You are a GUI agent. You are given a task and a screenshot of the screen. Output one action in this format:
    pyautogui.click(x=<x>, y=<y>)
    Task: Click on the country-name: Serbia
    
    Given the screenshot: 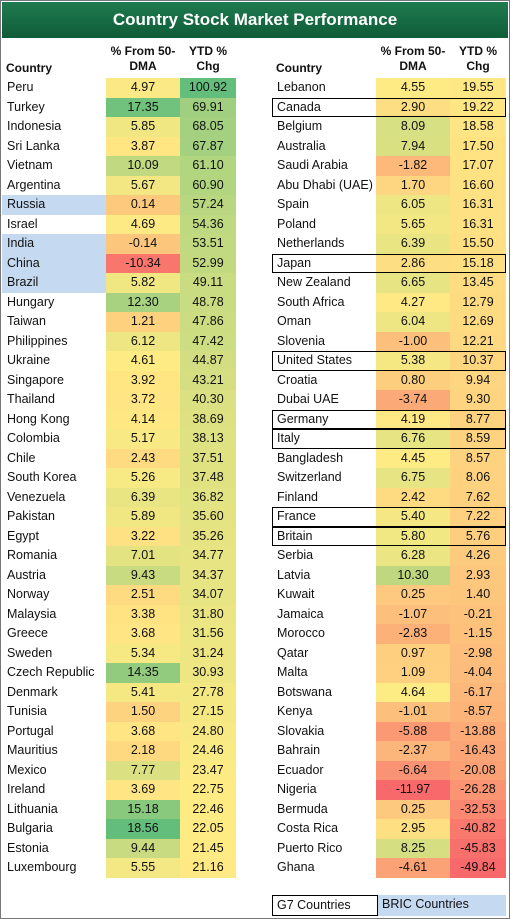 What is the action you would take?
    pyautogui.click(x=295, y=555)
    